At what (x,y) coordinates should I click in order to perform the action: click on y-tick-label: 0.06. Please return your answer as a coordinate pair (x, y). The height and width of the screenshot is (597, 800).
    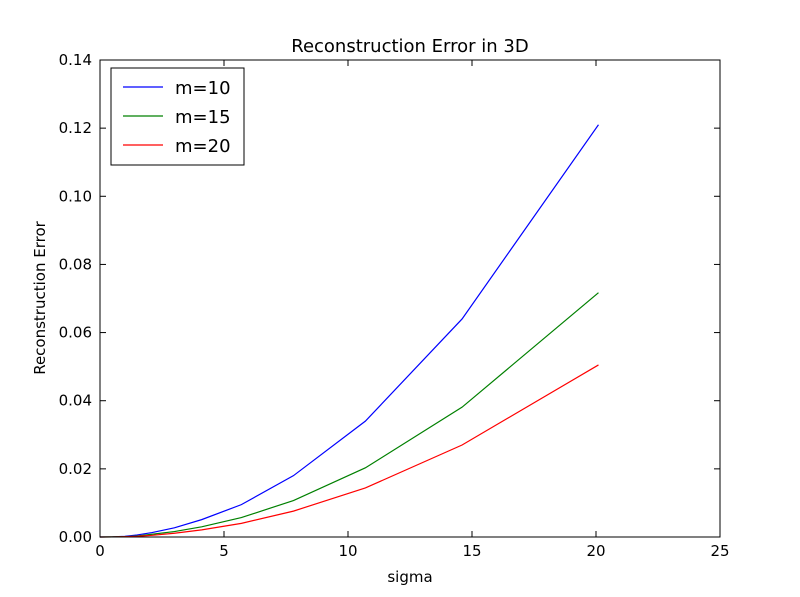
    Looking at the image, I should click on (75, 333).